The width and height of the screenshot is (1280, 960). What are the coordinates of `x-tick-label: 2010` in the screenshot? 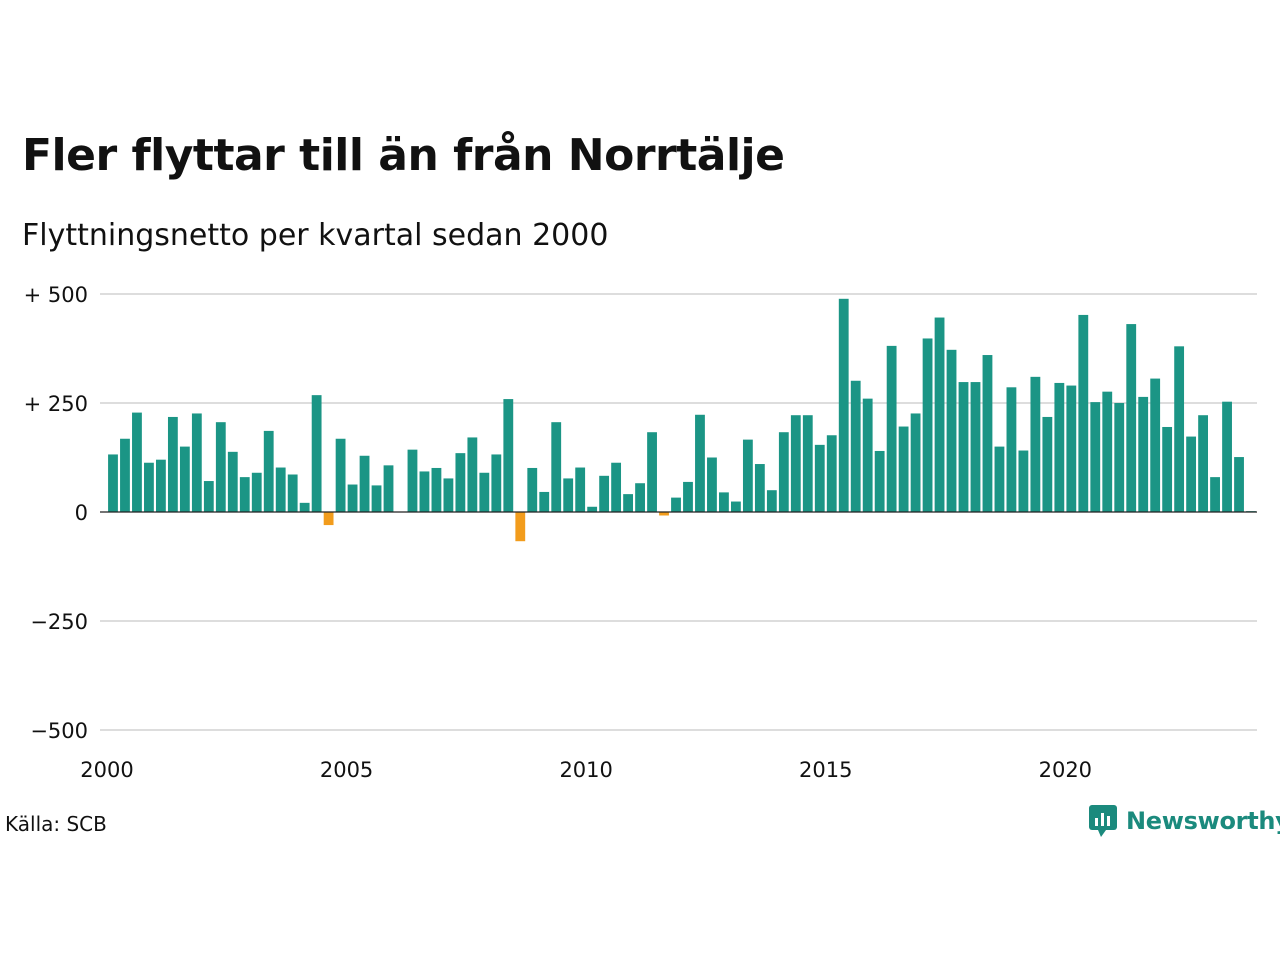 It's located at (585, 770).